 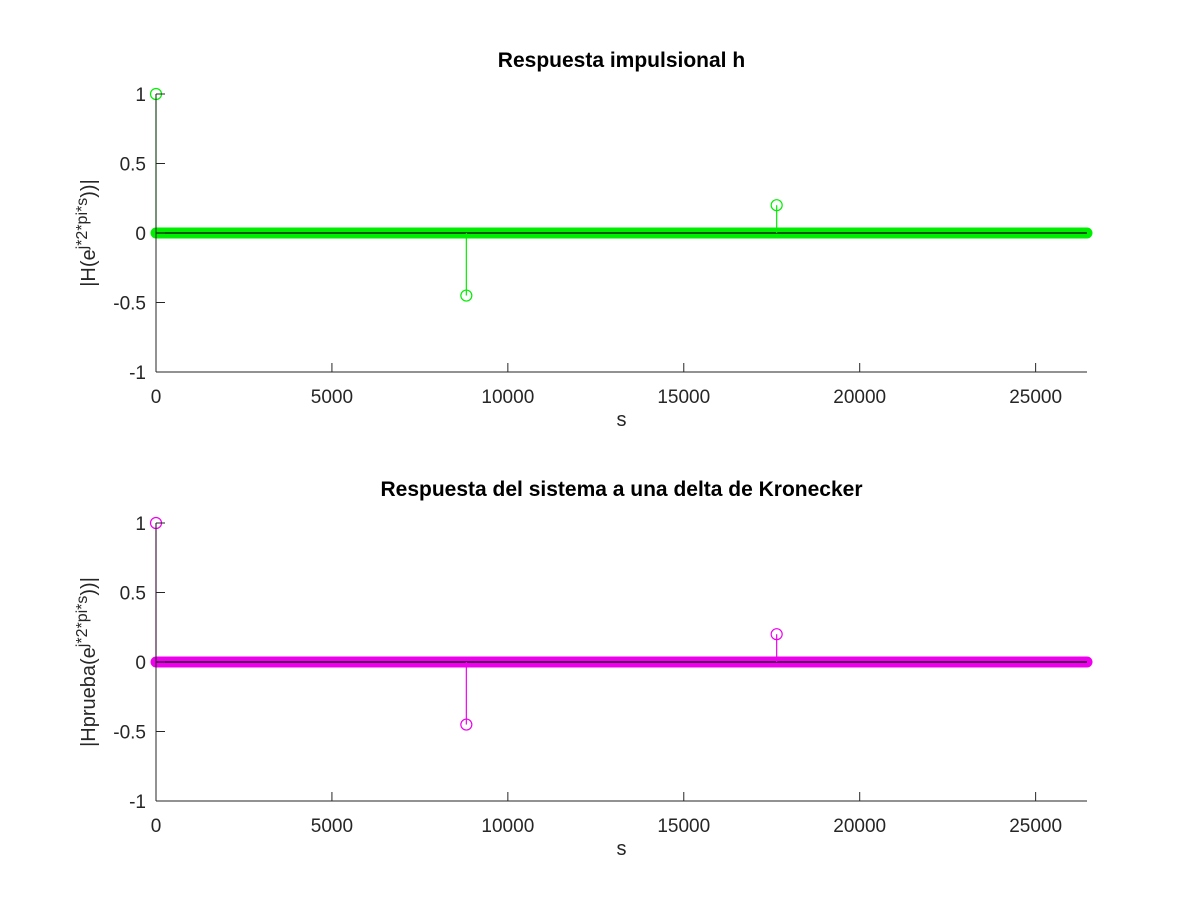 I want to click on y-axis-label: |Hprueba(ej*2*pi*s))|, so click(x=87, y=662).